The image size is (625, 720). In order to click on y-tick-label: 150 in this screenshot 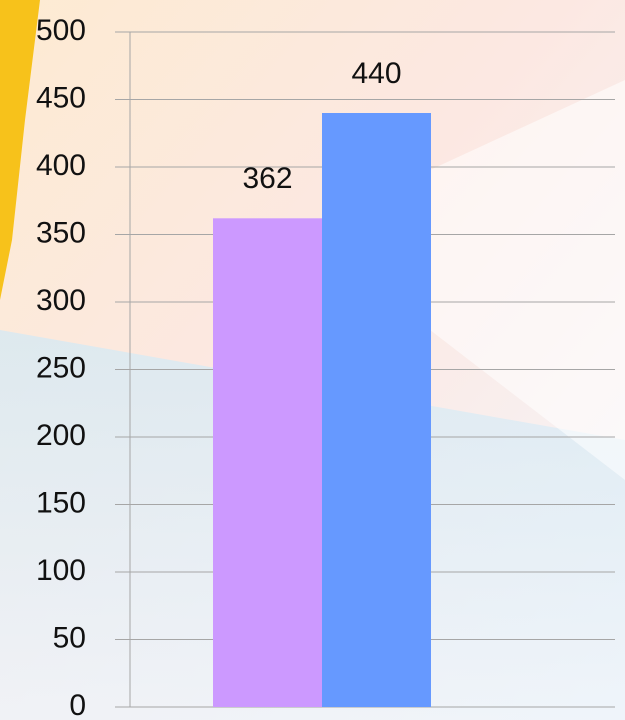, I will do `click(61, 502)`.